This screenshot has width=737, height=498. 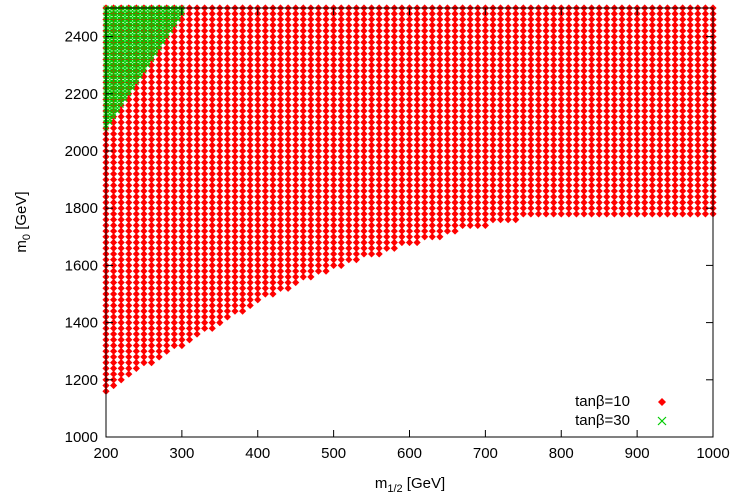 What do you see at coordinates (81, 437) in the screenshot?
I see `y-tick-label: 1000` at bounding box center [81, 437].